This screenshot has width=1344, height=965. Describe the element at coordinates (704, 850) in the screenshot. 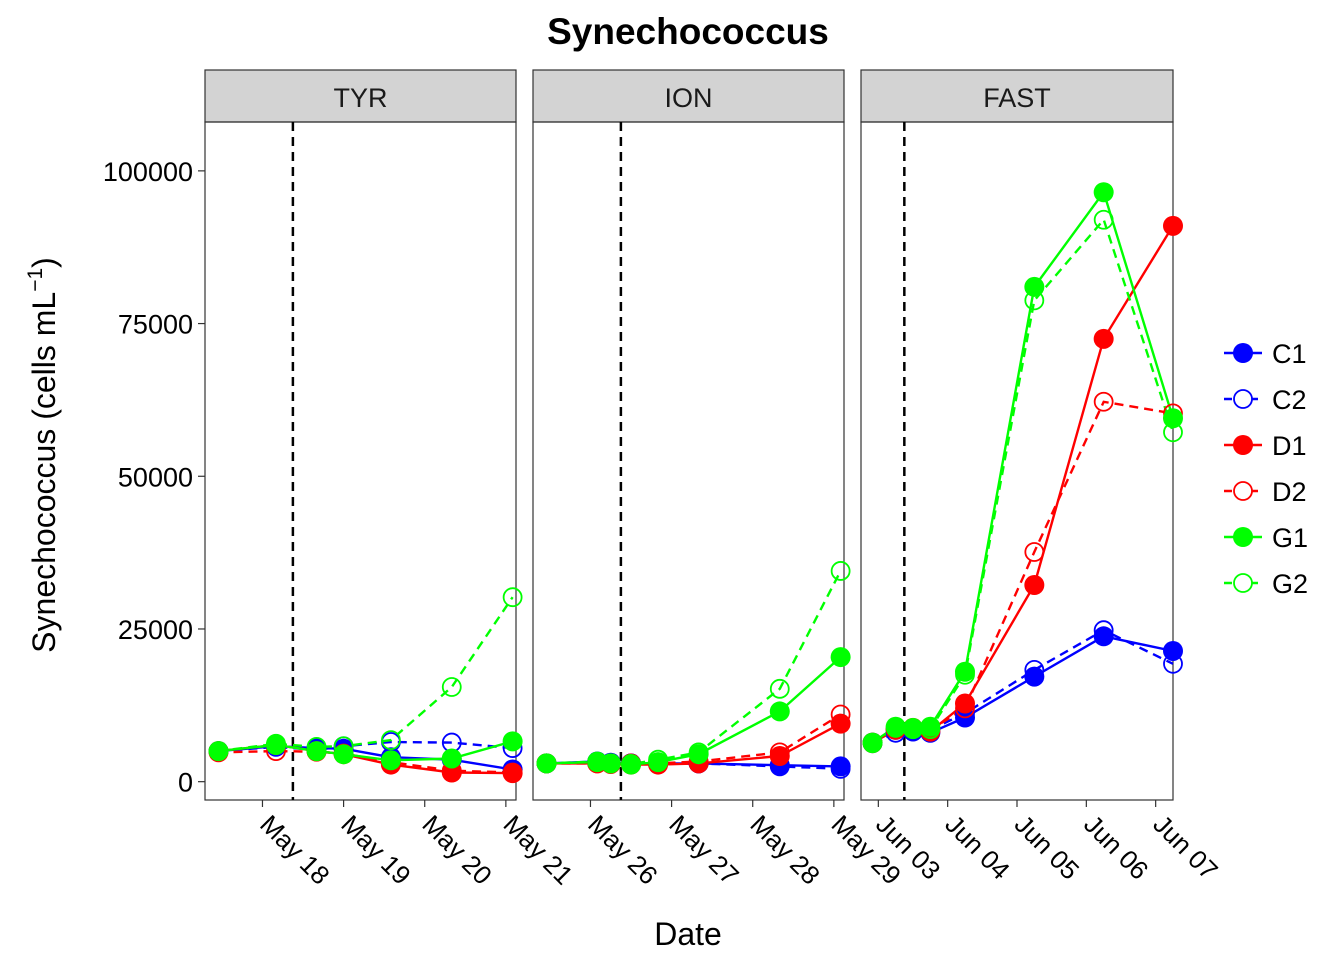

I see `x-tick-label: May 27` at that location.